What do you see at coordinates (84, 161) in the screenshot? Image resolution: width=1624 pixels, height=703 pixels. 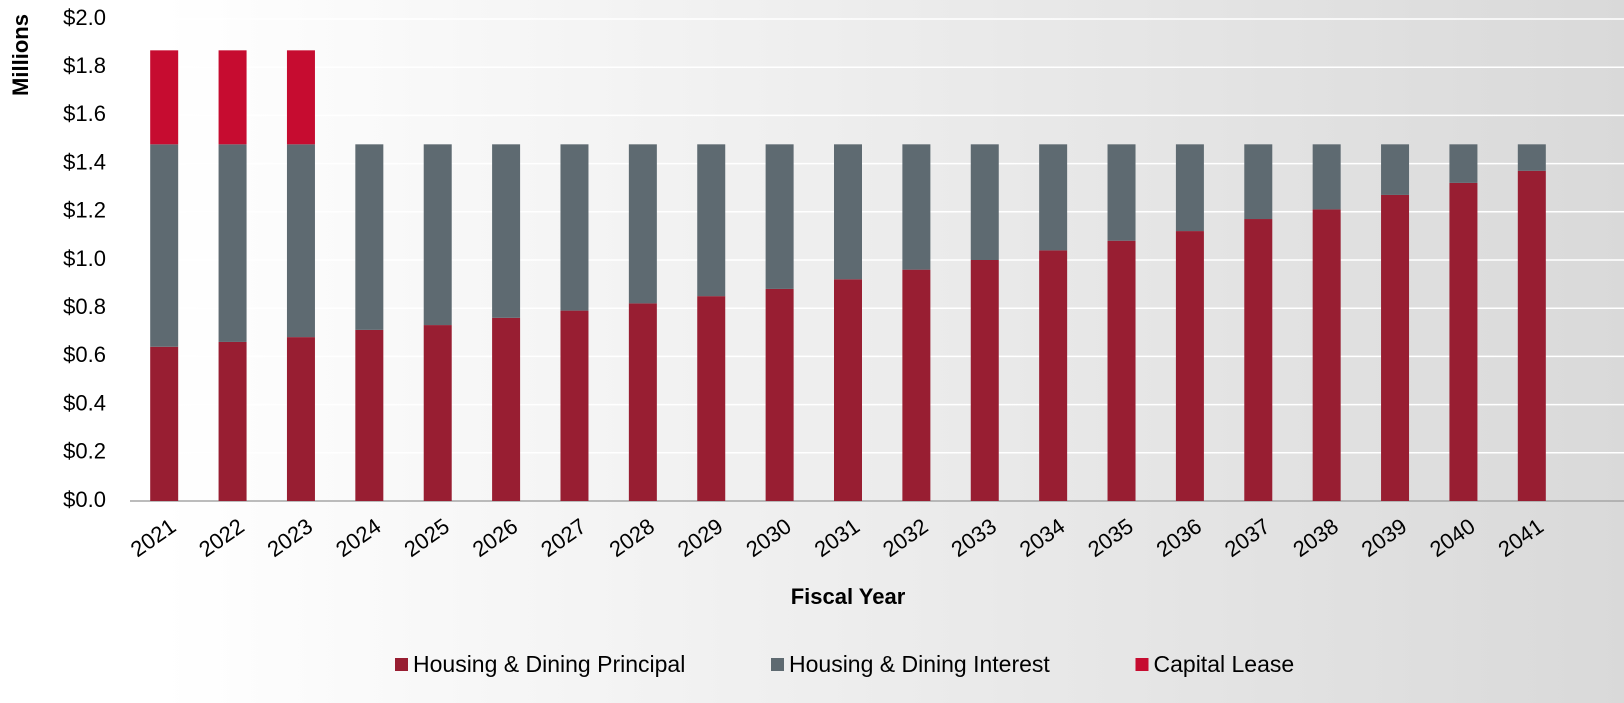 I see `y-tick-label: $1.4` at bounding box center [84, 161].